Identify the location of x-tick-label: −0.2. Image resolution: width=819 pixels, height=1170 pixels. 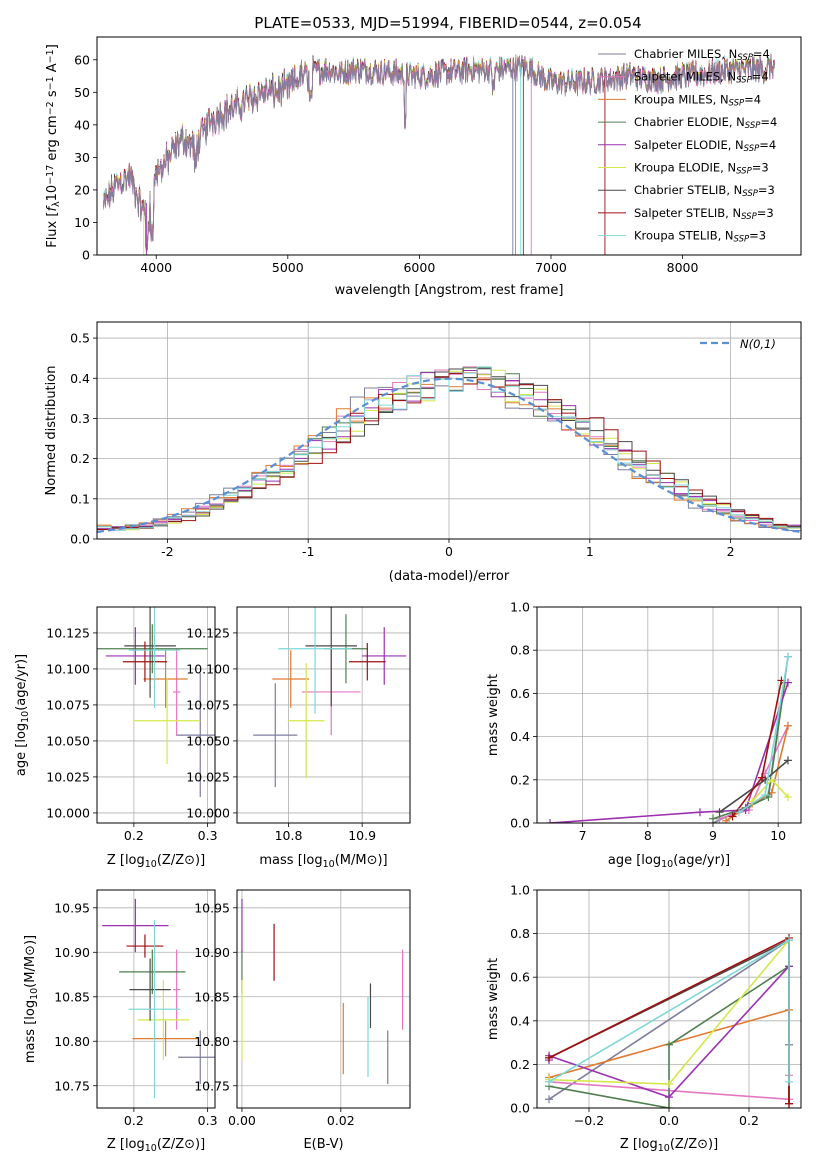
(589, 1120).